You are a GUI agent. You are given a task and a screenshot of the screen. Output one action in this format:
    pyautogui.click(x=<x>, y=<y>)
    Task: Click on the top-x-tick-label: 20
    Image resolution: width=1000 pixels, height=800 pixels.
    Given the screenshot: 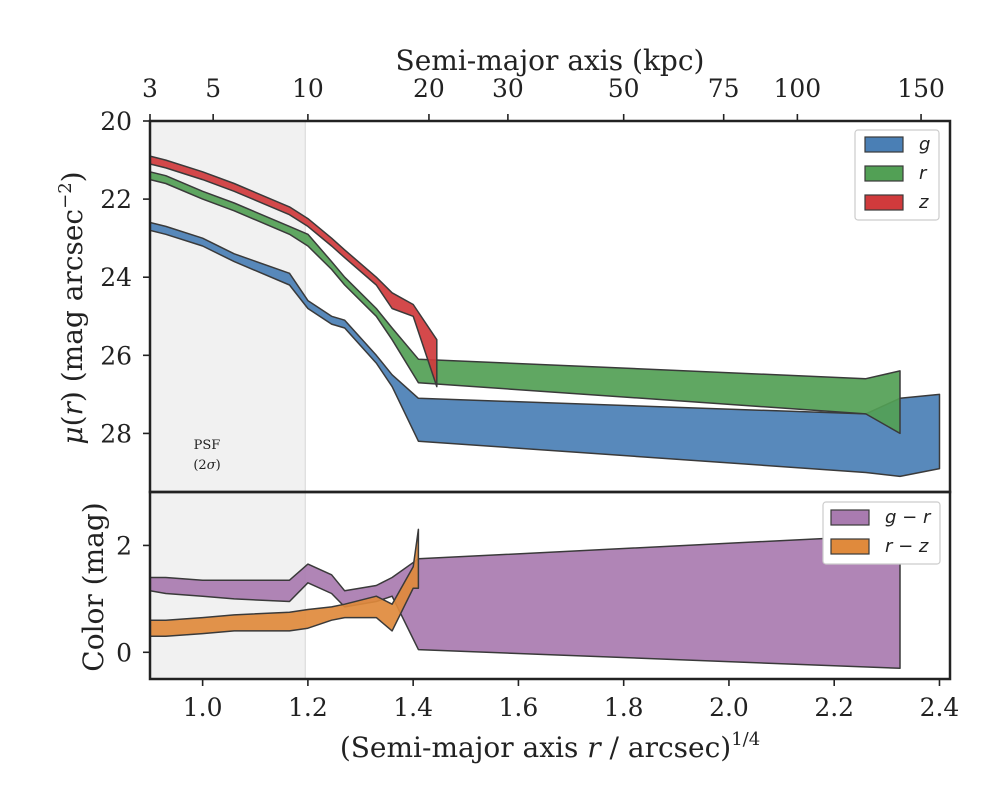 What is the action you would take?
    pyautogui.click(x=429, y=88)
    